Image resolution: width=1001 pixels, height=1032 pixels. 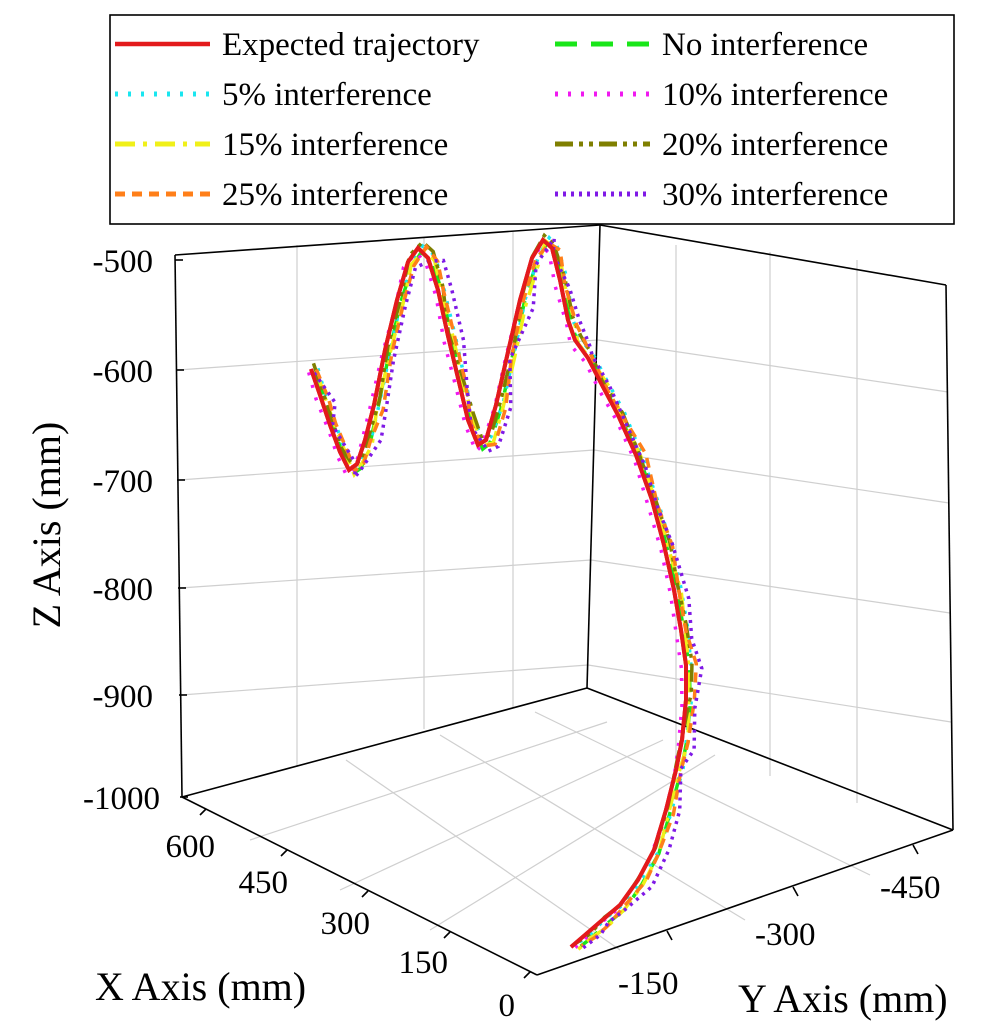 What do you see at coordinates (775, 195) in the screenshot?
I see `legend-label: 30% interference` at bounding box center [775, 195].